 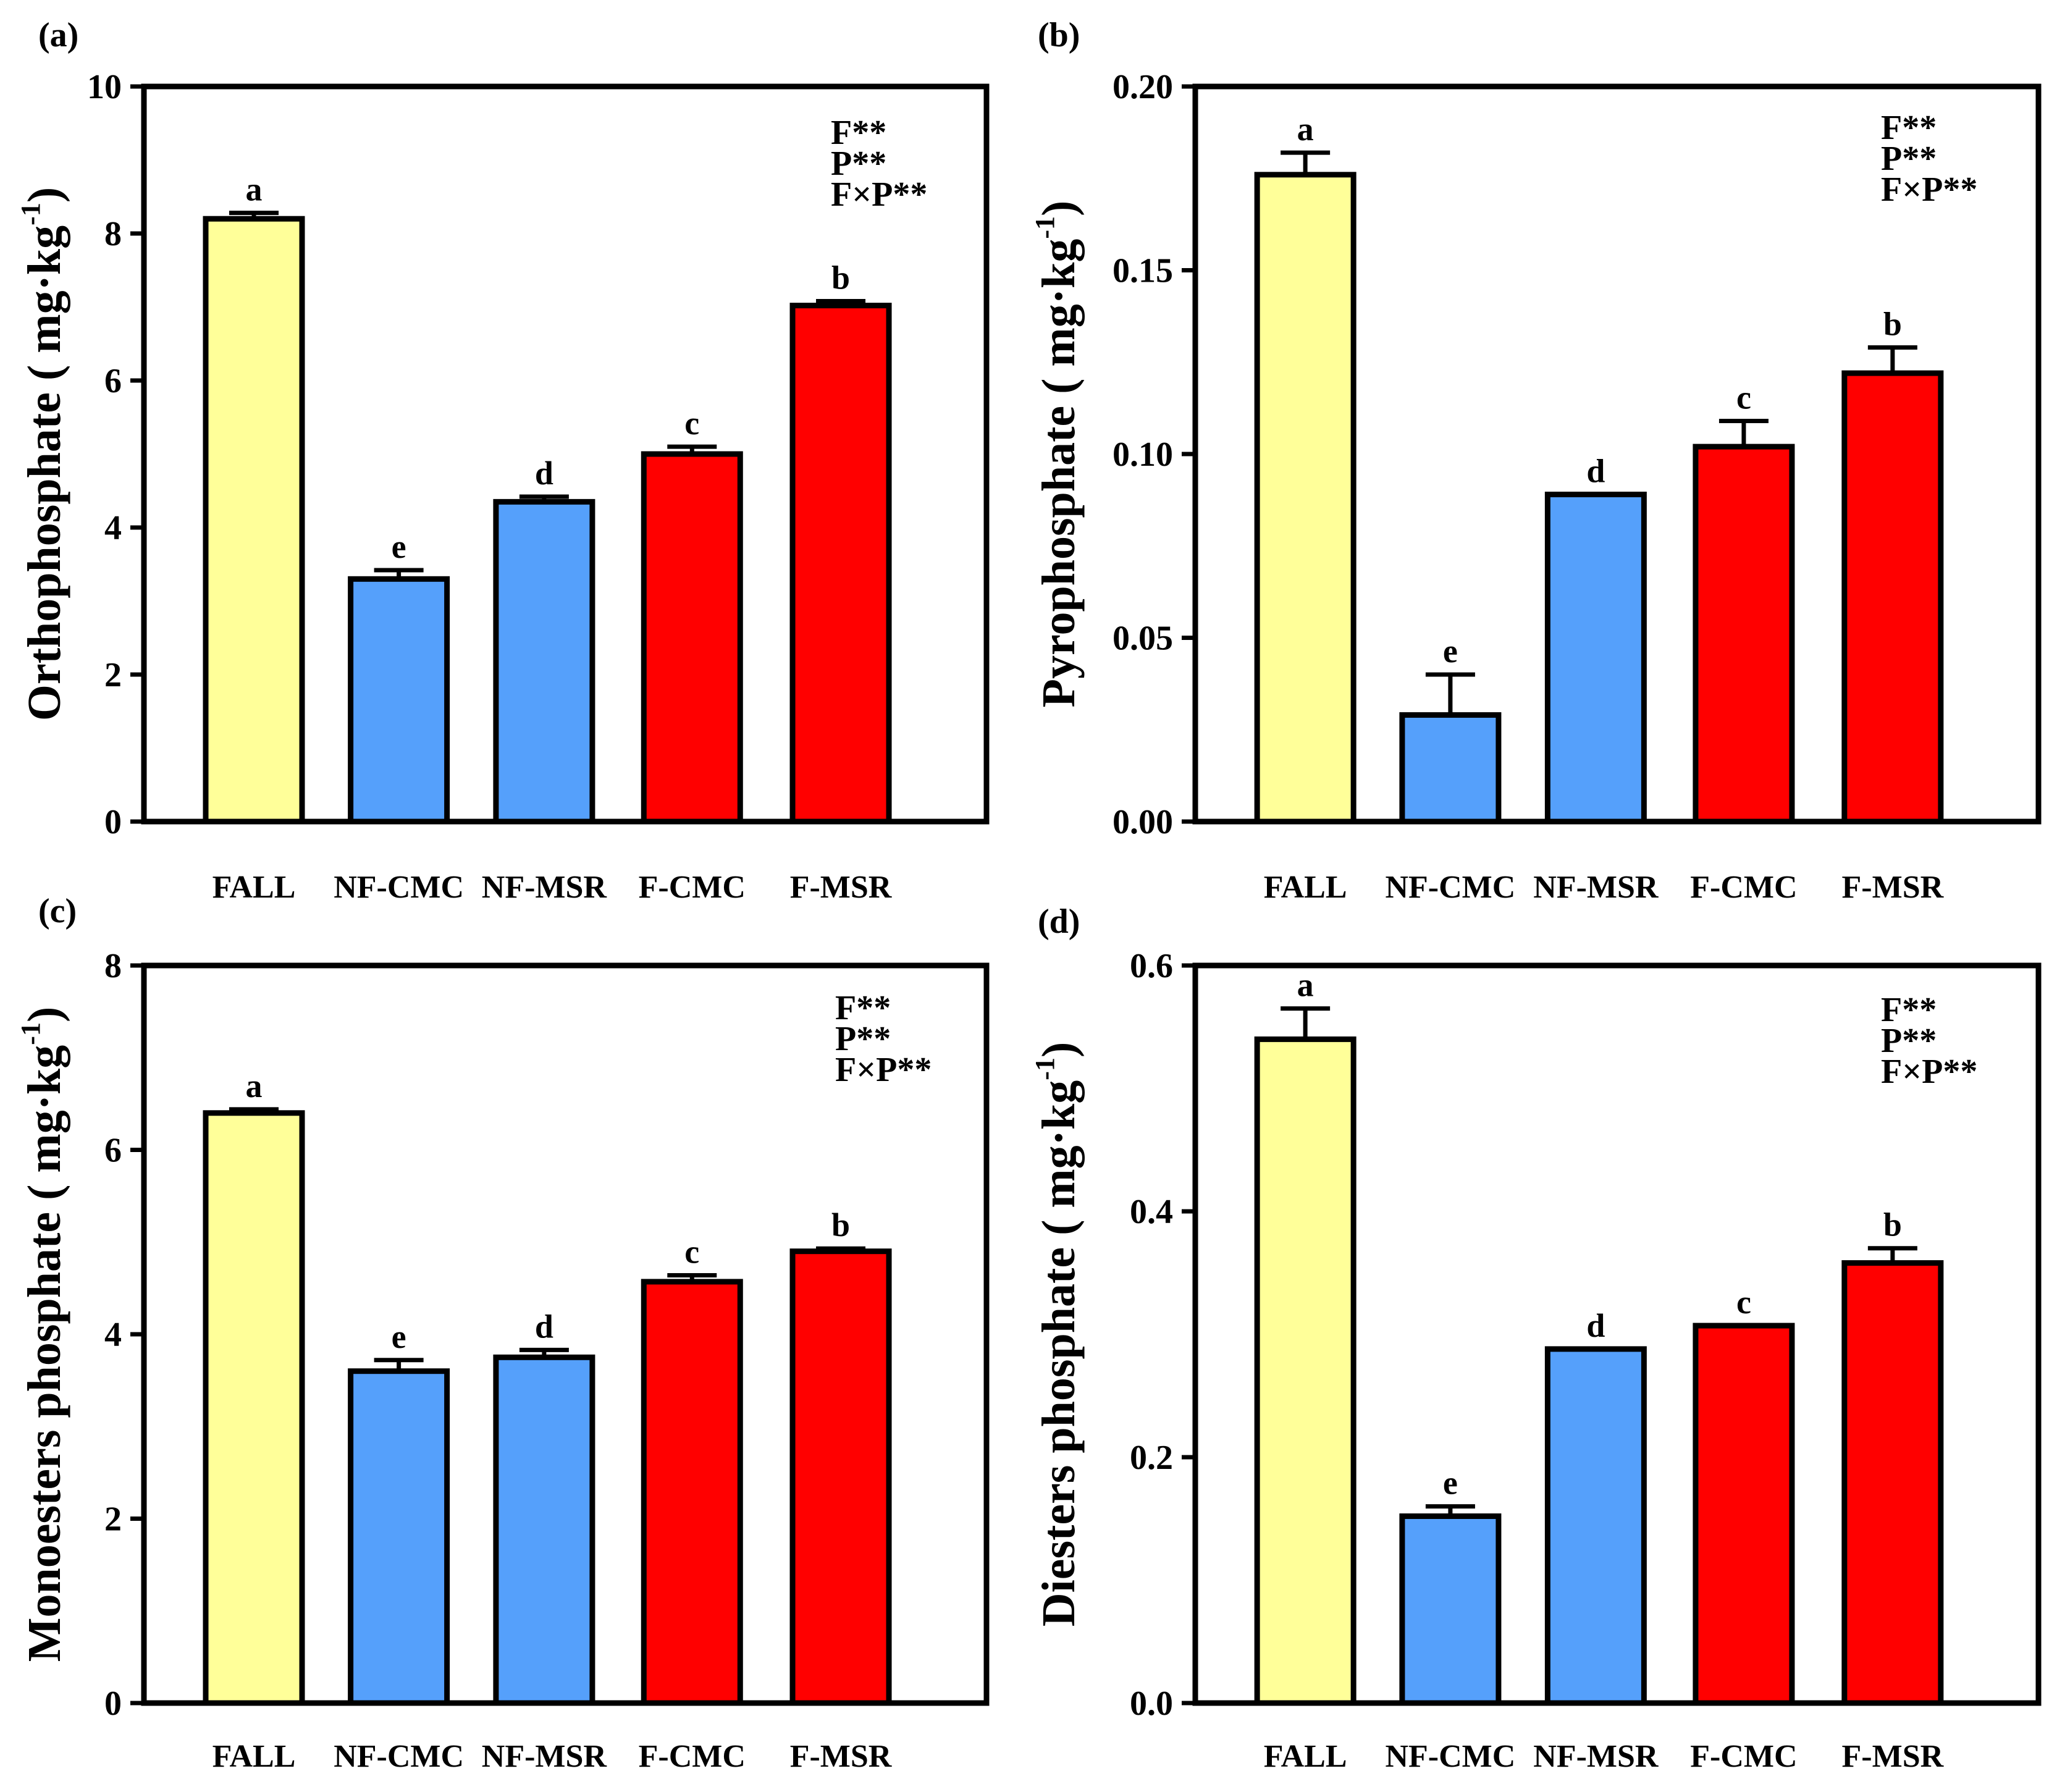 What do you see at coordinates (1059, 921) in the screenshot?
I see `panel-label: (d)` at bounding box center [1059, 921].